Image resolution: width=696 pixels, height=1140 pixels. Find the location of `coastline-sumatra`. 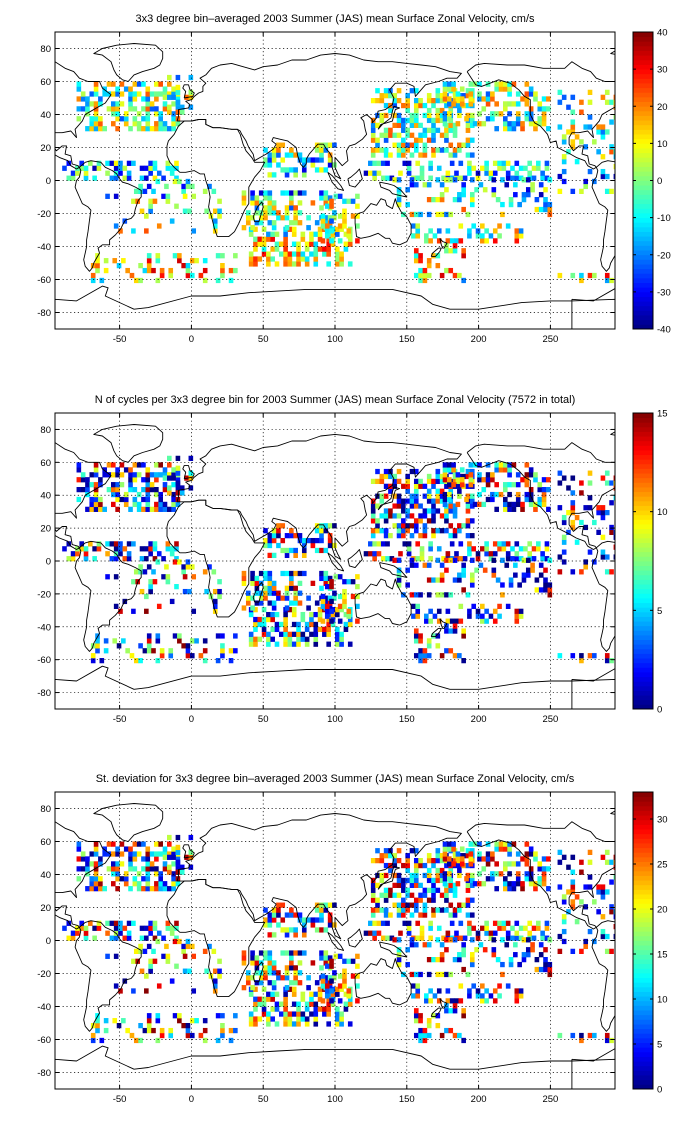

coastline-sumatra is located at coordinates (336, 562).